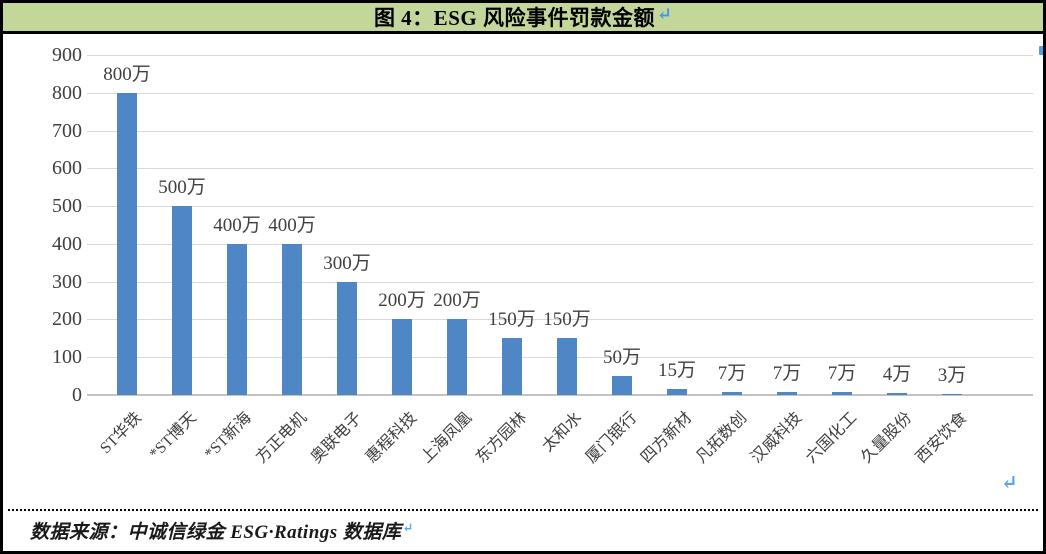  I want to click on x-axis-label-text: *ST新海, so click(228, 436).